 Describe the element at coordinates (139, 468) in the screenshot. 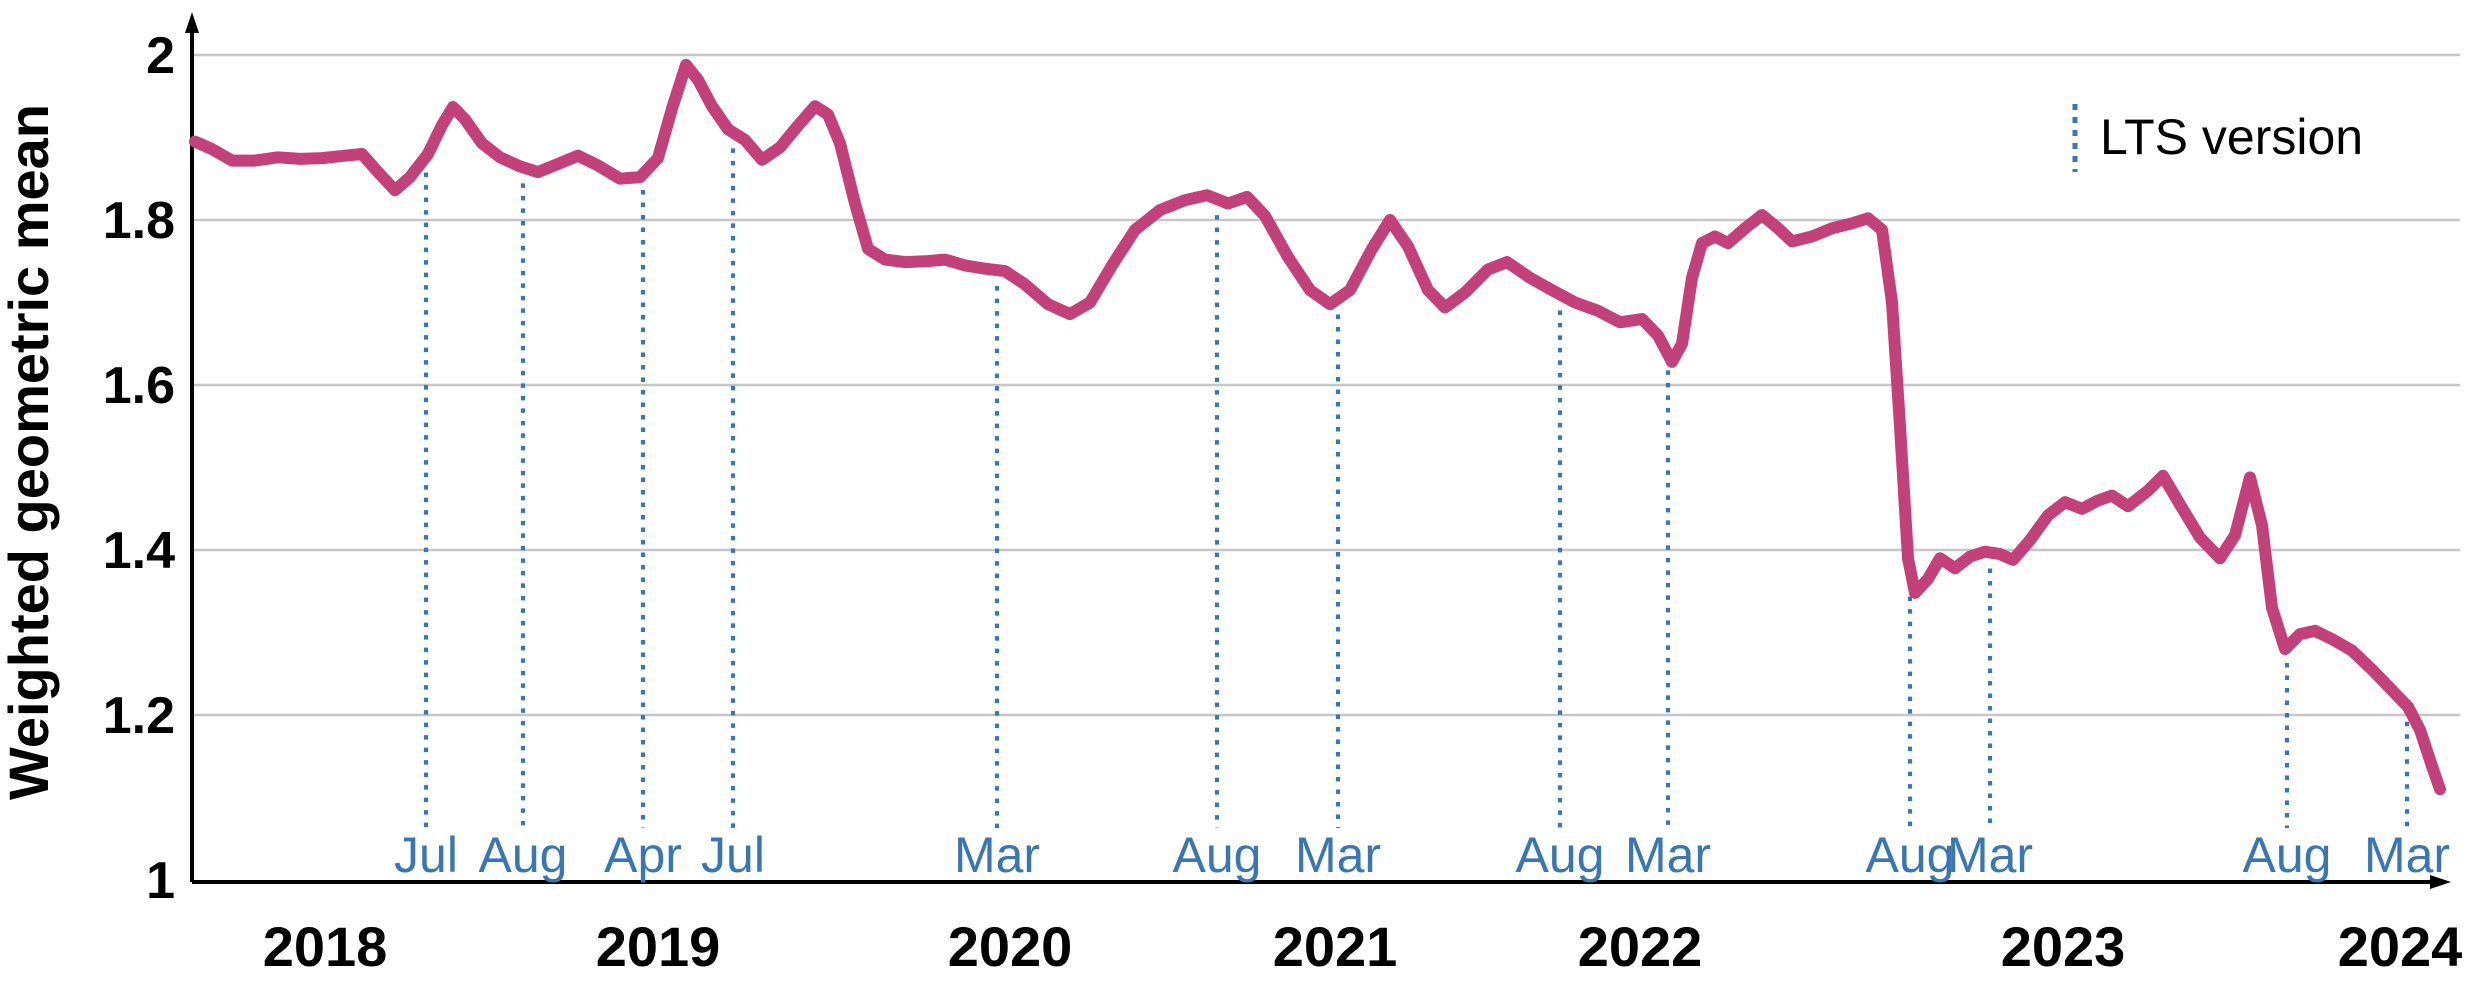

I see `y-tick-labels: 1 1.2 1.4 1.6 1.8 2` at that location.